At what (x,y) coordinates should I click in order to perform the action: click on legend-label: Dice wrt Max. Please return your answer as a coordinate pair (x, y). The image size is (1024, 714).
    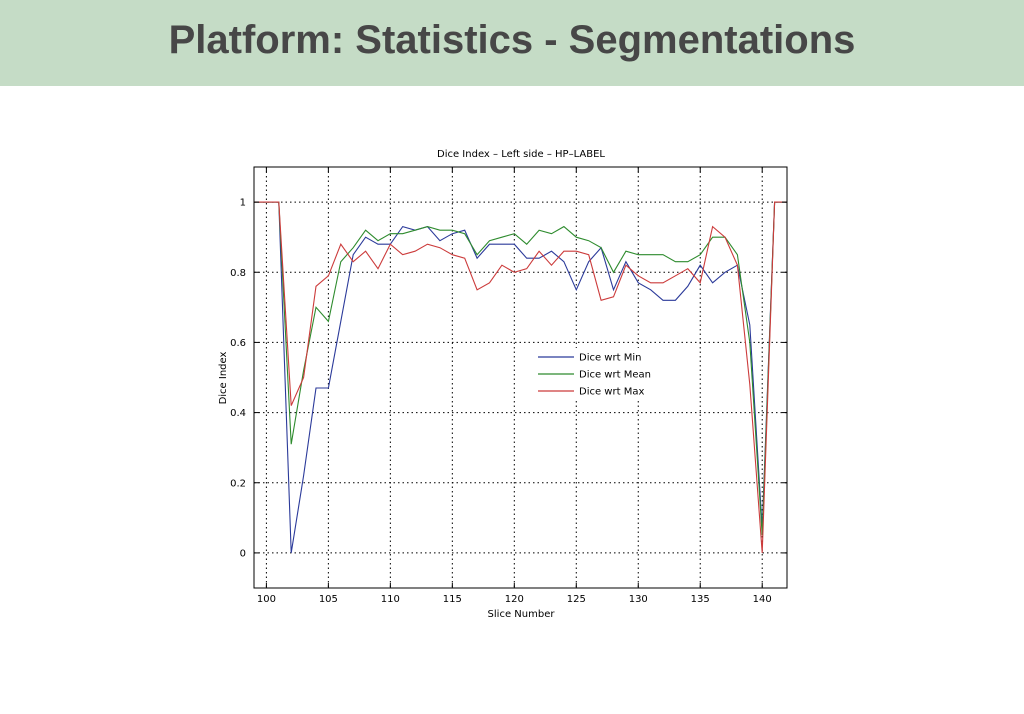
    Looking at the image, I should click on (611, 392).